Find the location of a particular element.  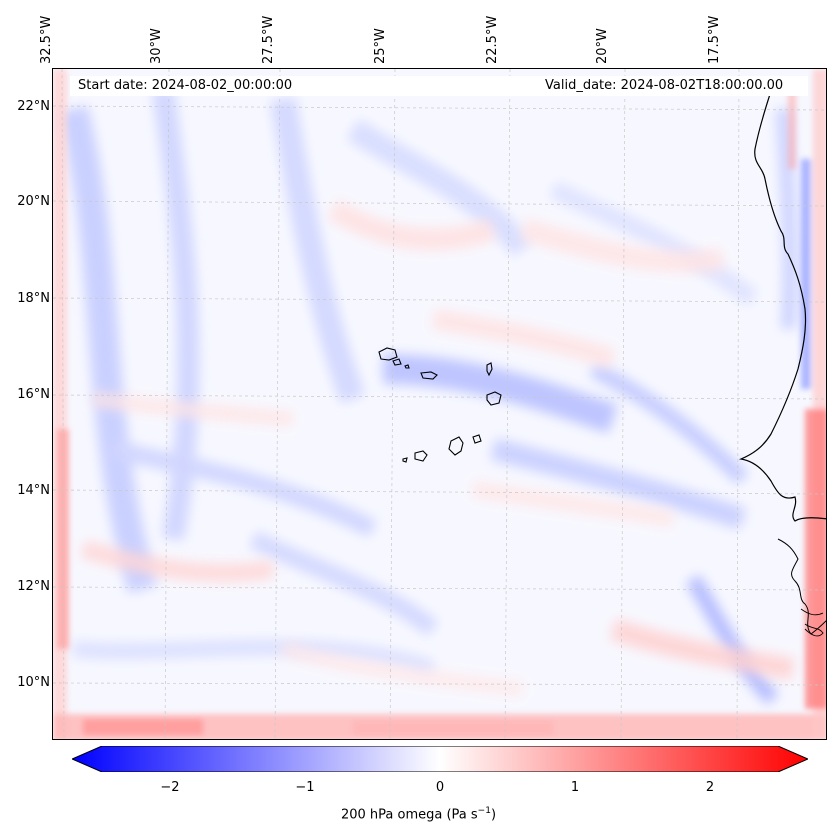

info-bar is located at coordinates (439, 86).